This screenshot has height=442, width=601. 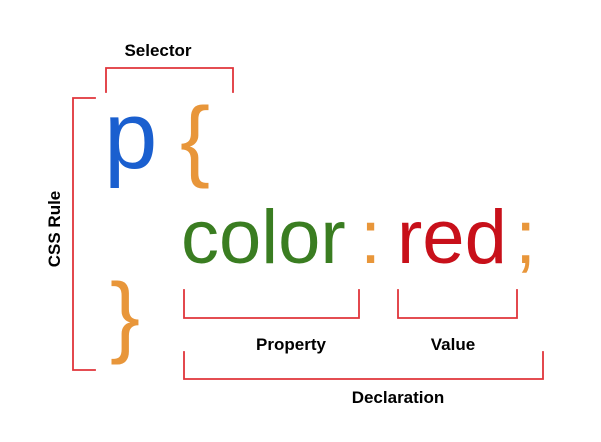 I want to click on css-rule-label: CSS Rule, so click(x=54, y=229).